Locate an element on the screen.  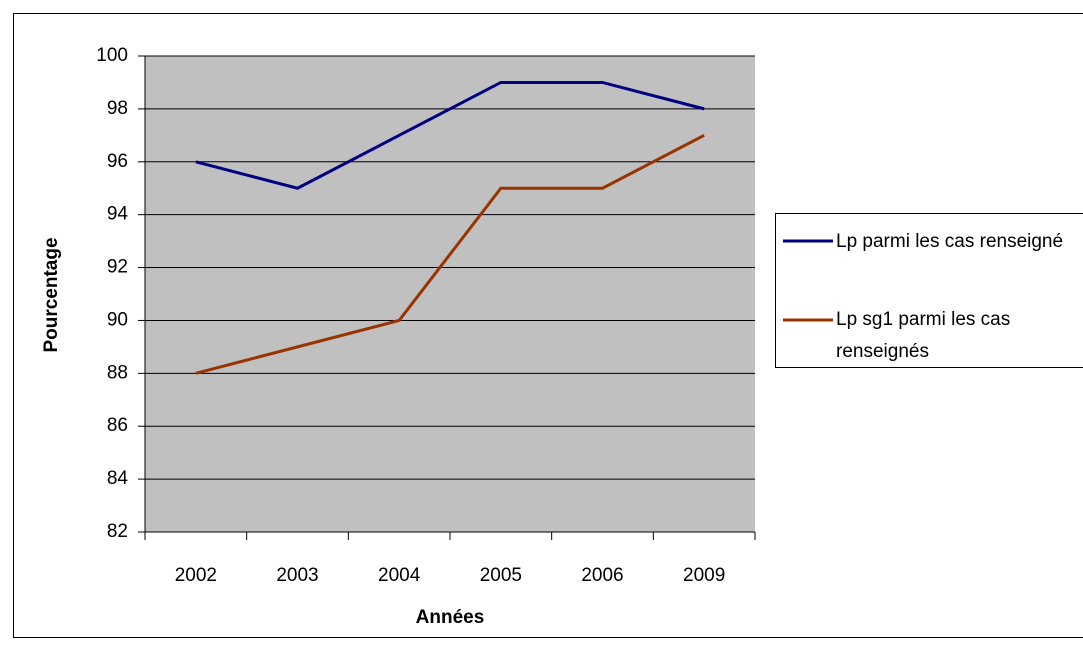
y-tick-label: 82 is located at coordinates (117, 531).